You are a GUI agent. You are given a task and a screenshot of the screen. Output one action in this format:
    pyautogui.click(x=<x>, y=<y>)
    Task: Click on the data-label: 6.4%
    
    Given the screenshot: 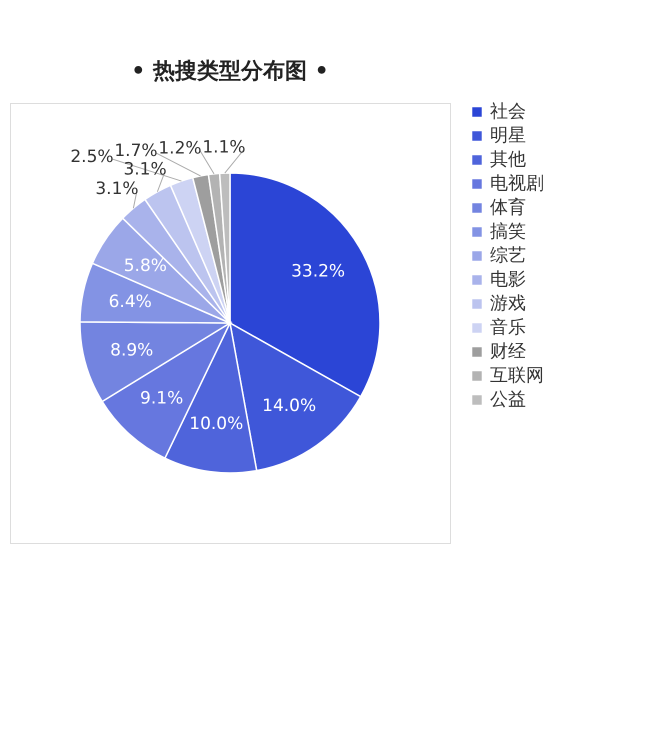 What is the action you would take?
    pyautogui.click(x=130, y=302)
    